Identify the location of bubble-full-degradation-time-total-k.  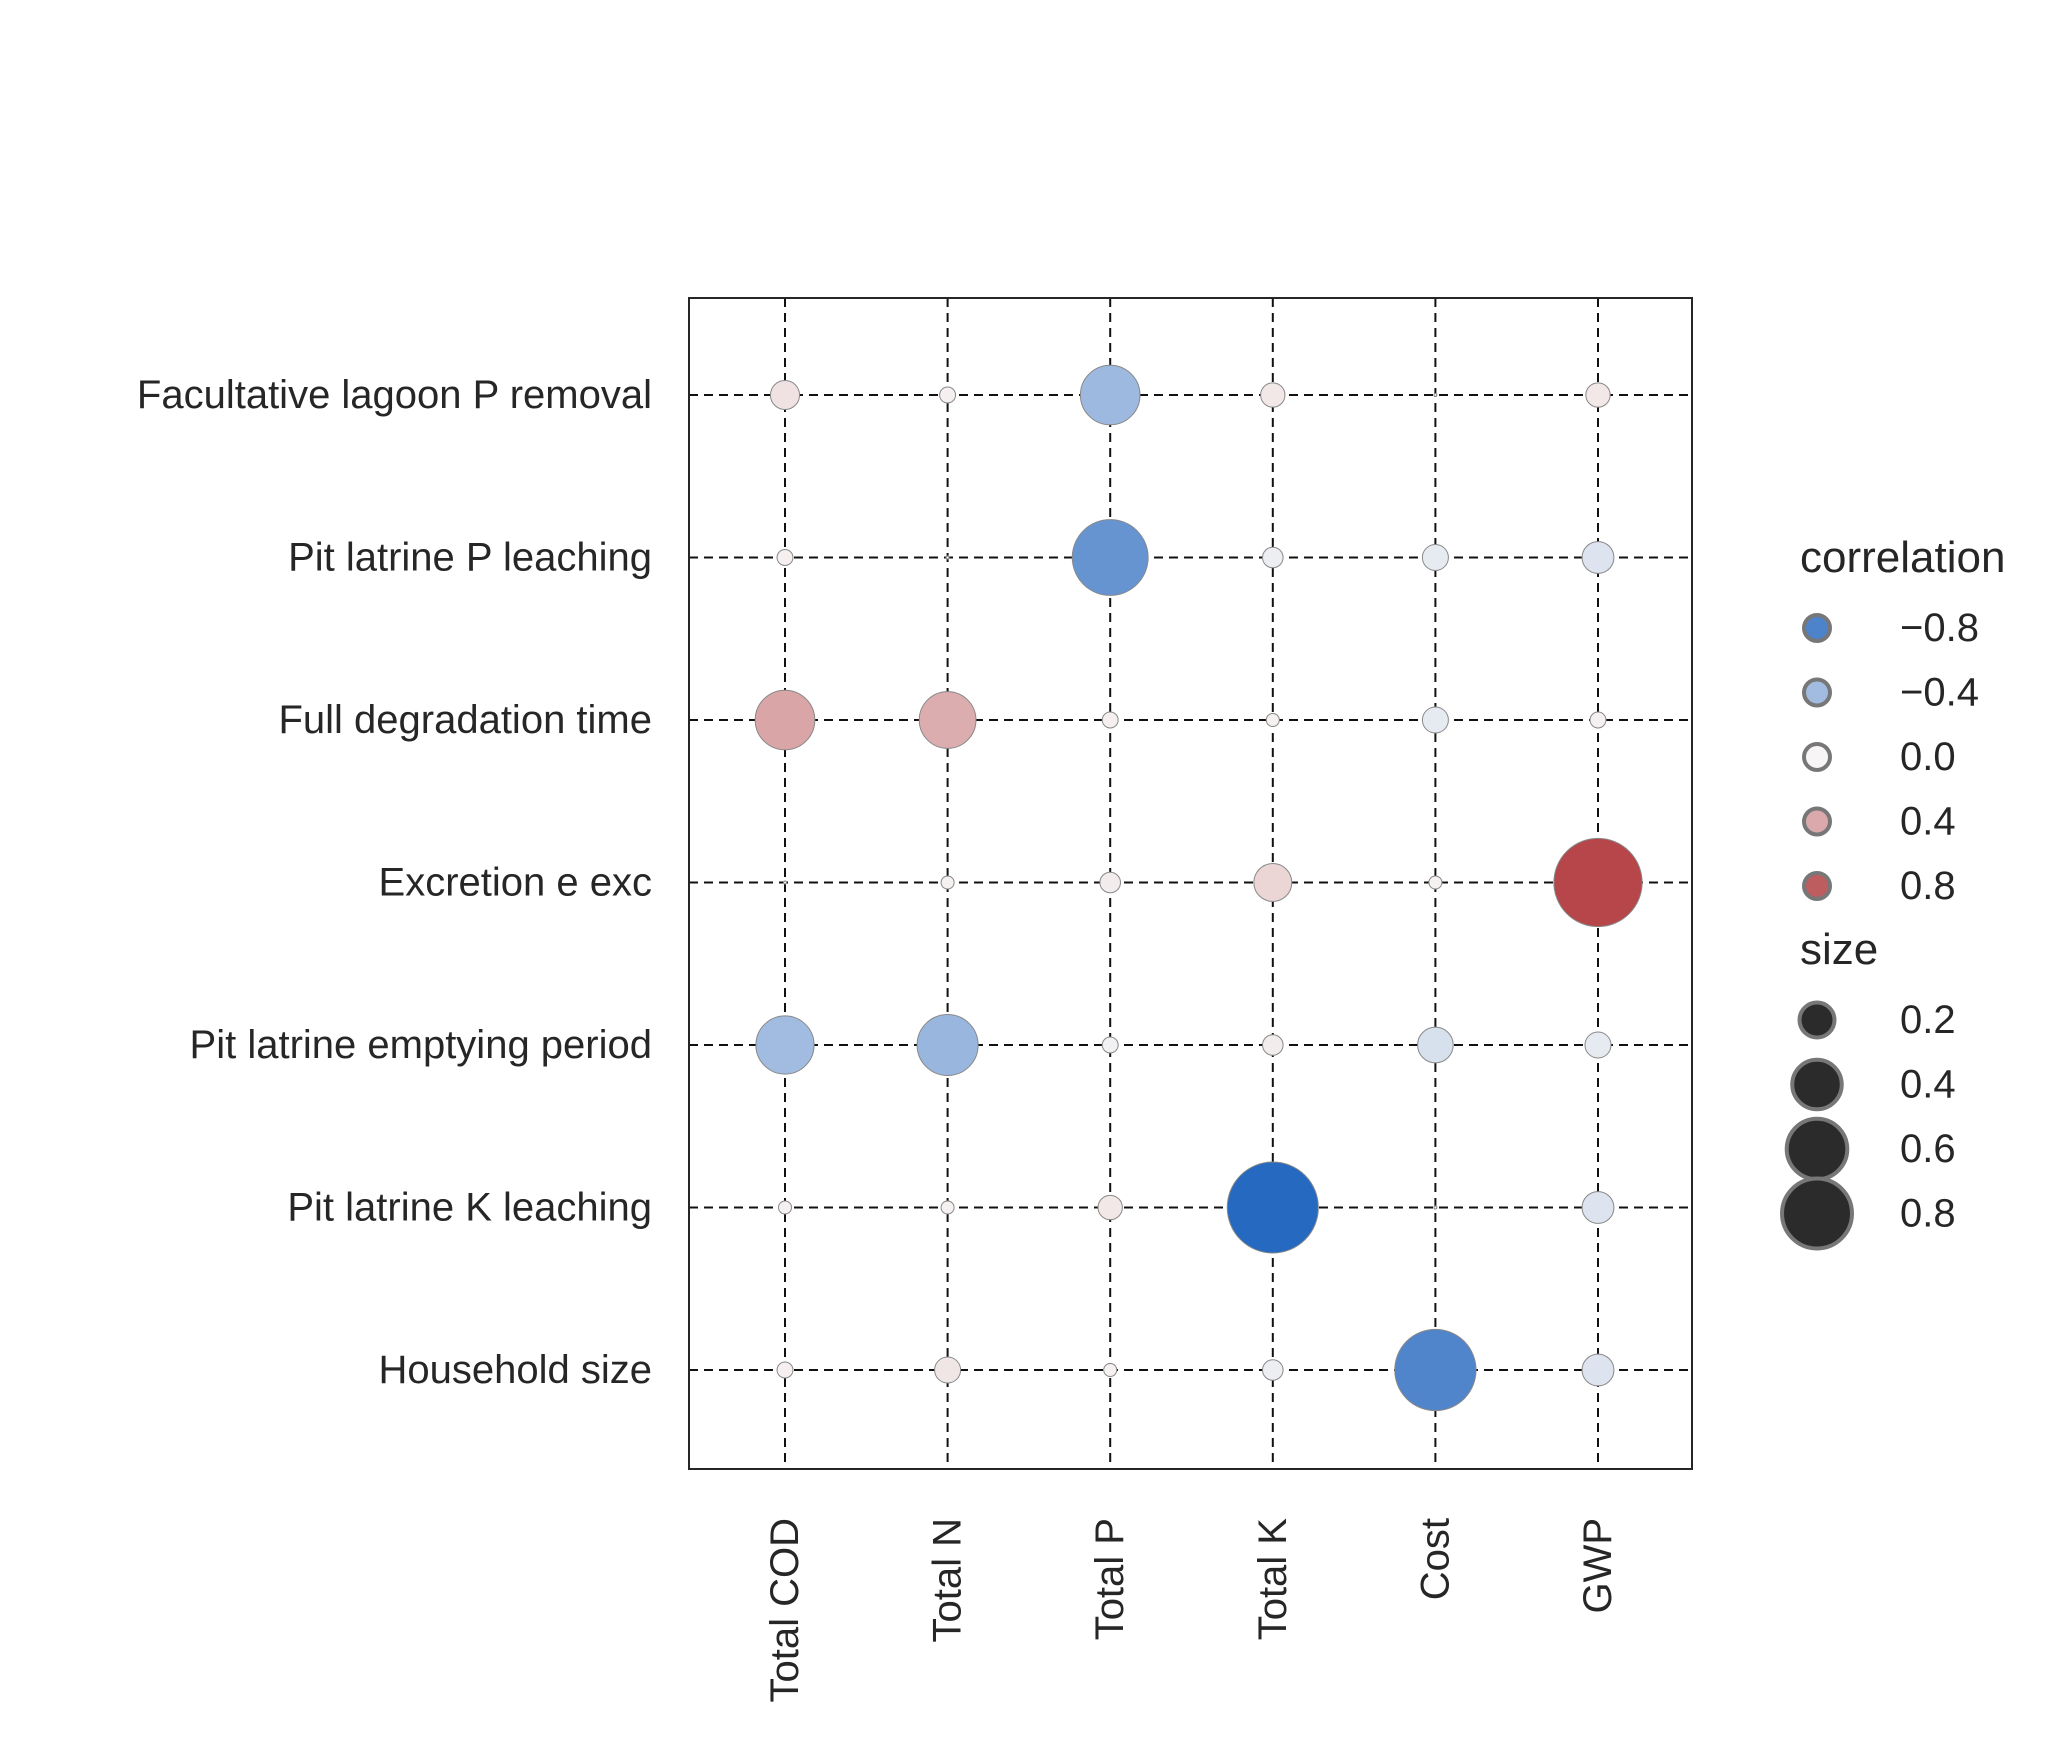
(1272, 720).